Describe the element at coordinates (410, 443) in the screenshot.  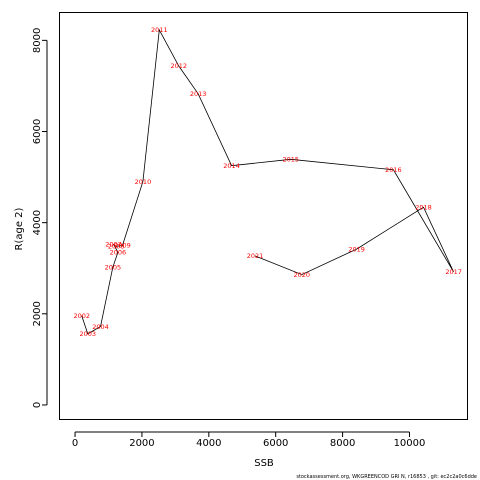
I see `x-tick-label: 10000` at that location.